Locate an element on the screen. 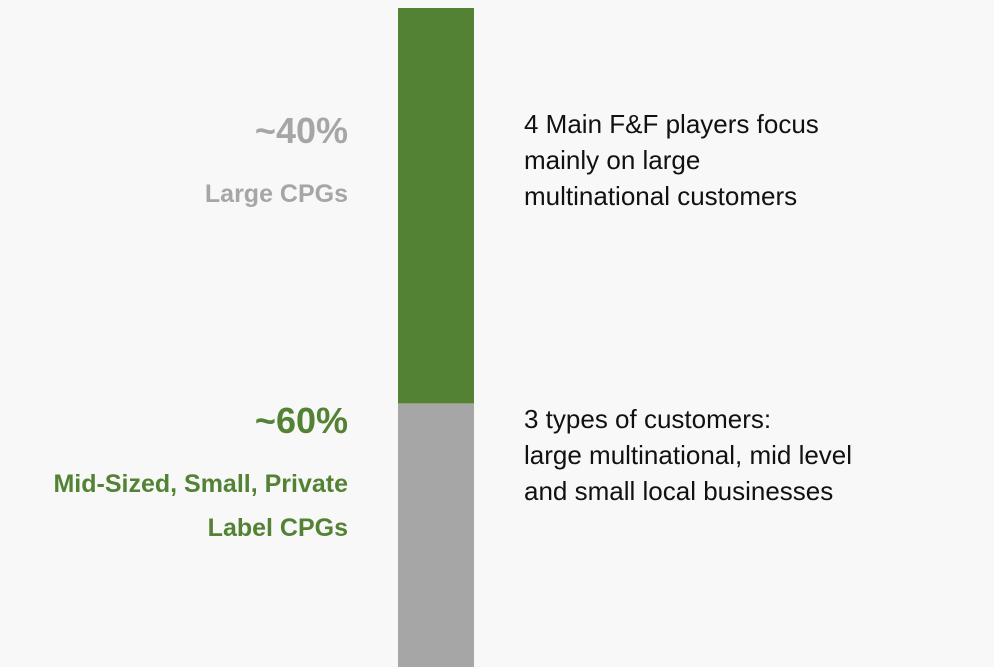  series-label: Large CPGs is located at coordinates (276, 194).